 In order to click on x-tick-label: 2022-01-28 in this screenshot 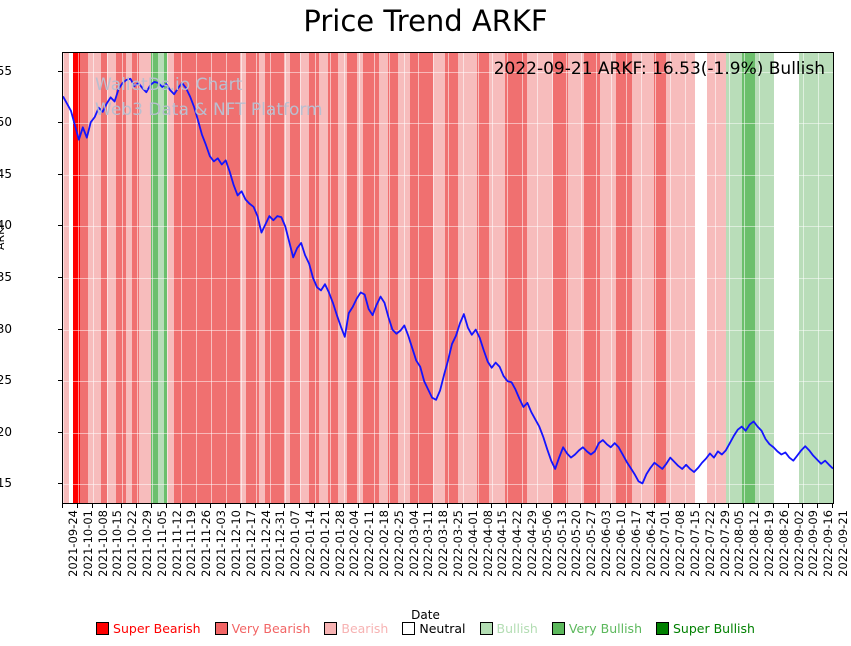, I will do `click(339, 543)`.